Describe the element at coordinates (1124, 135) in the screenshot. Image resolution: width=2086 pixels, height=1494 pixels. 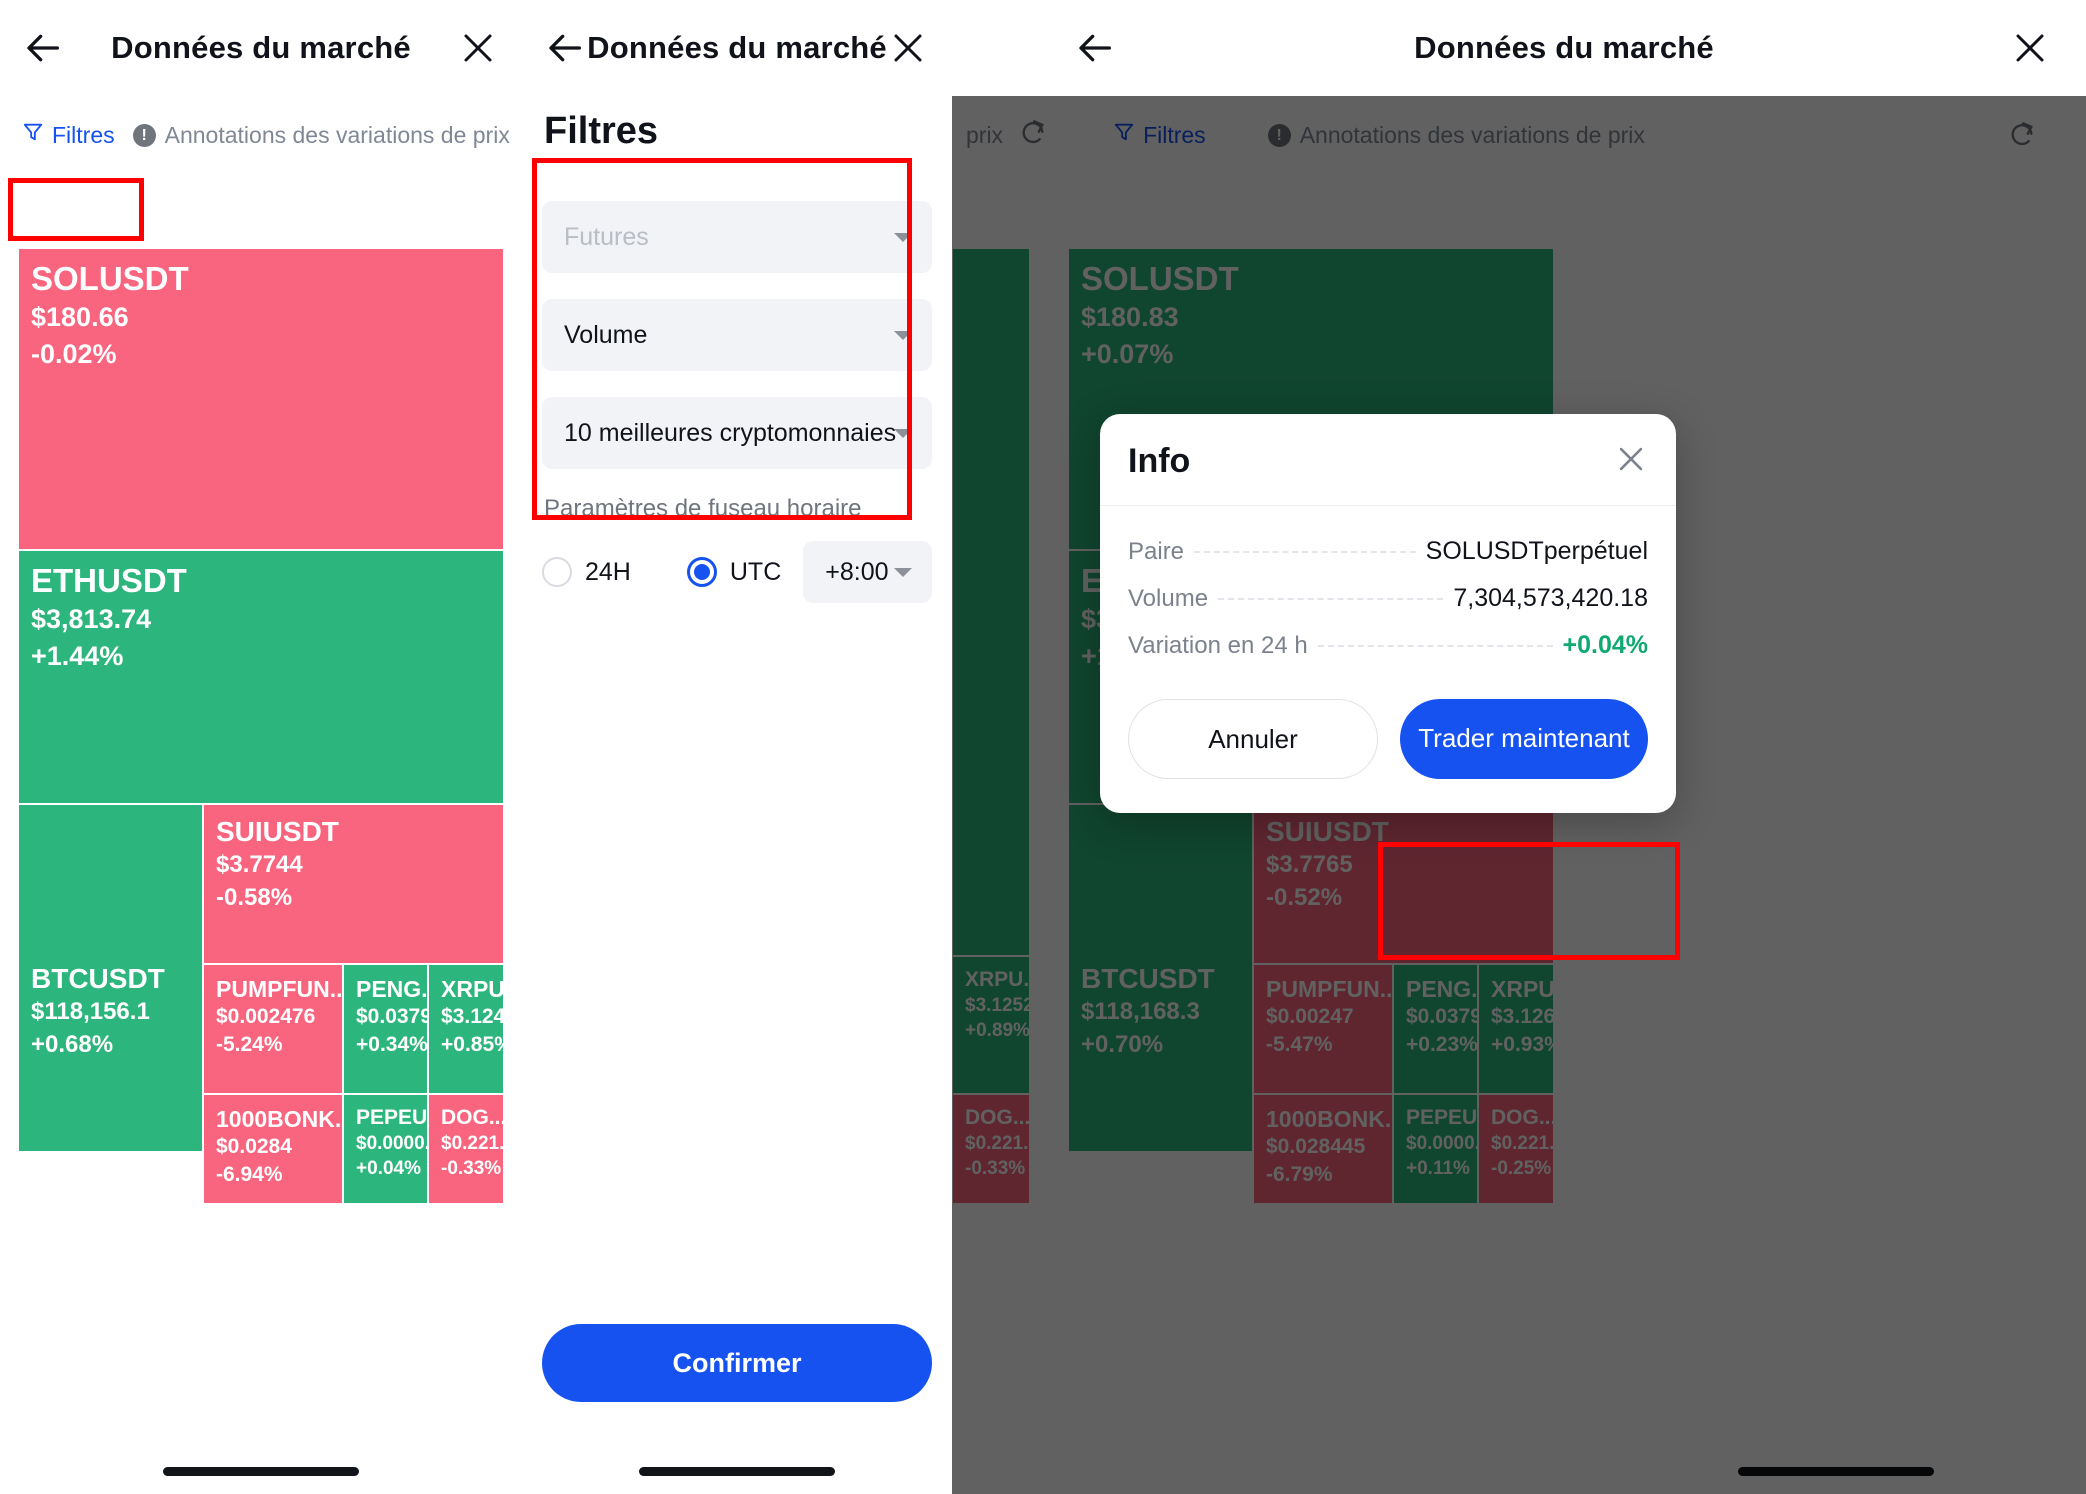
I see `funnel-icon` at that location.